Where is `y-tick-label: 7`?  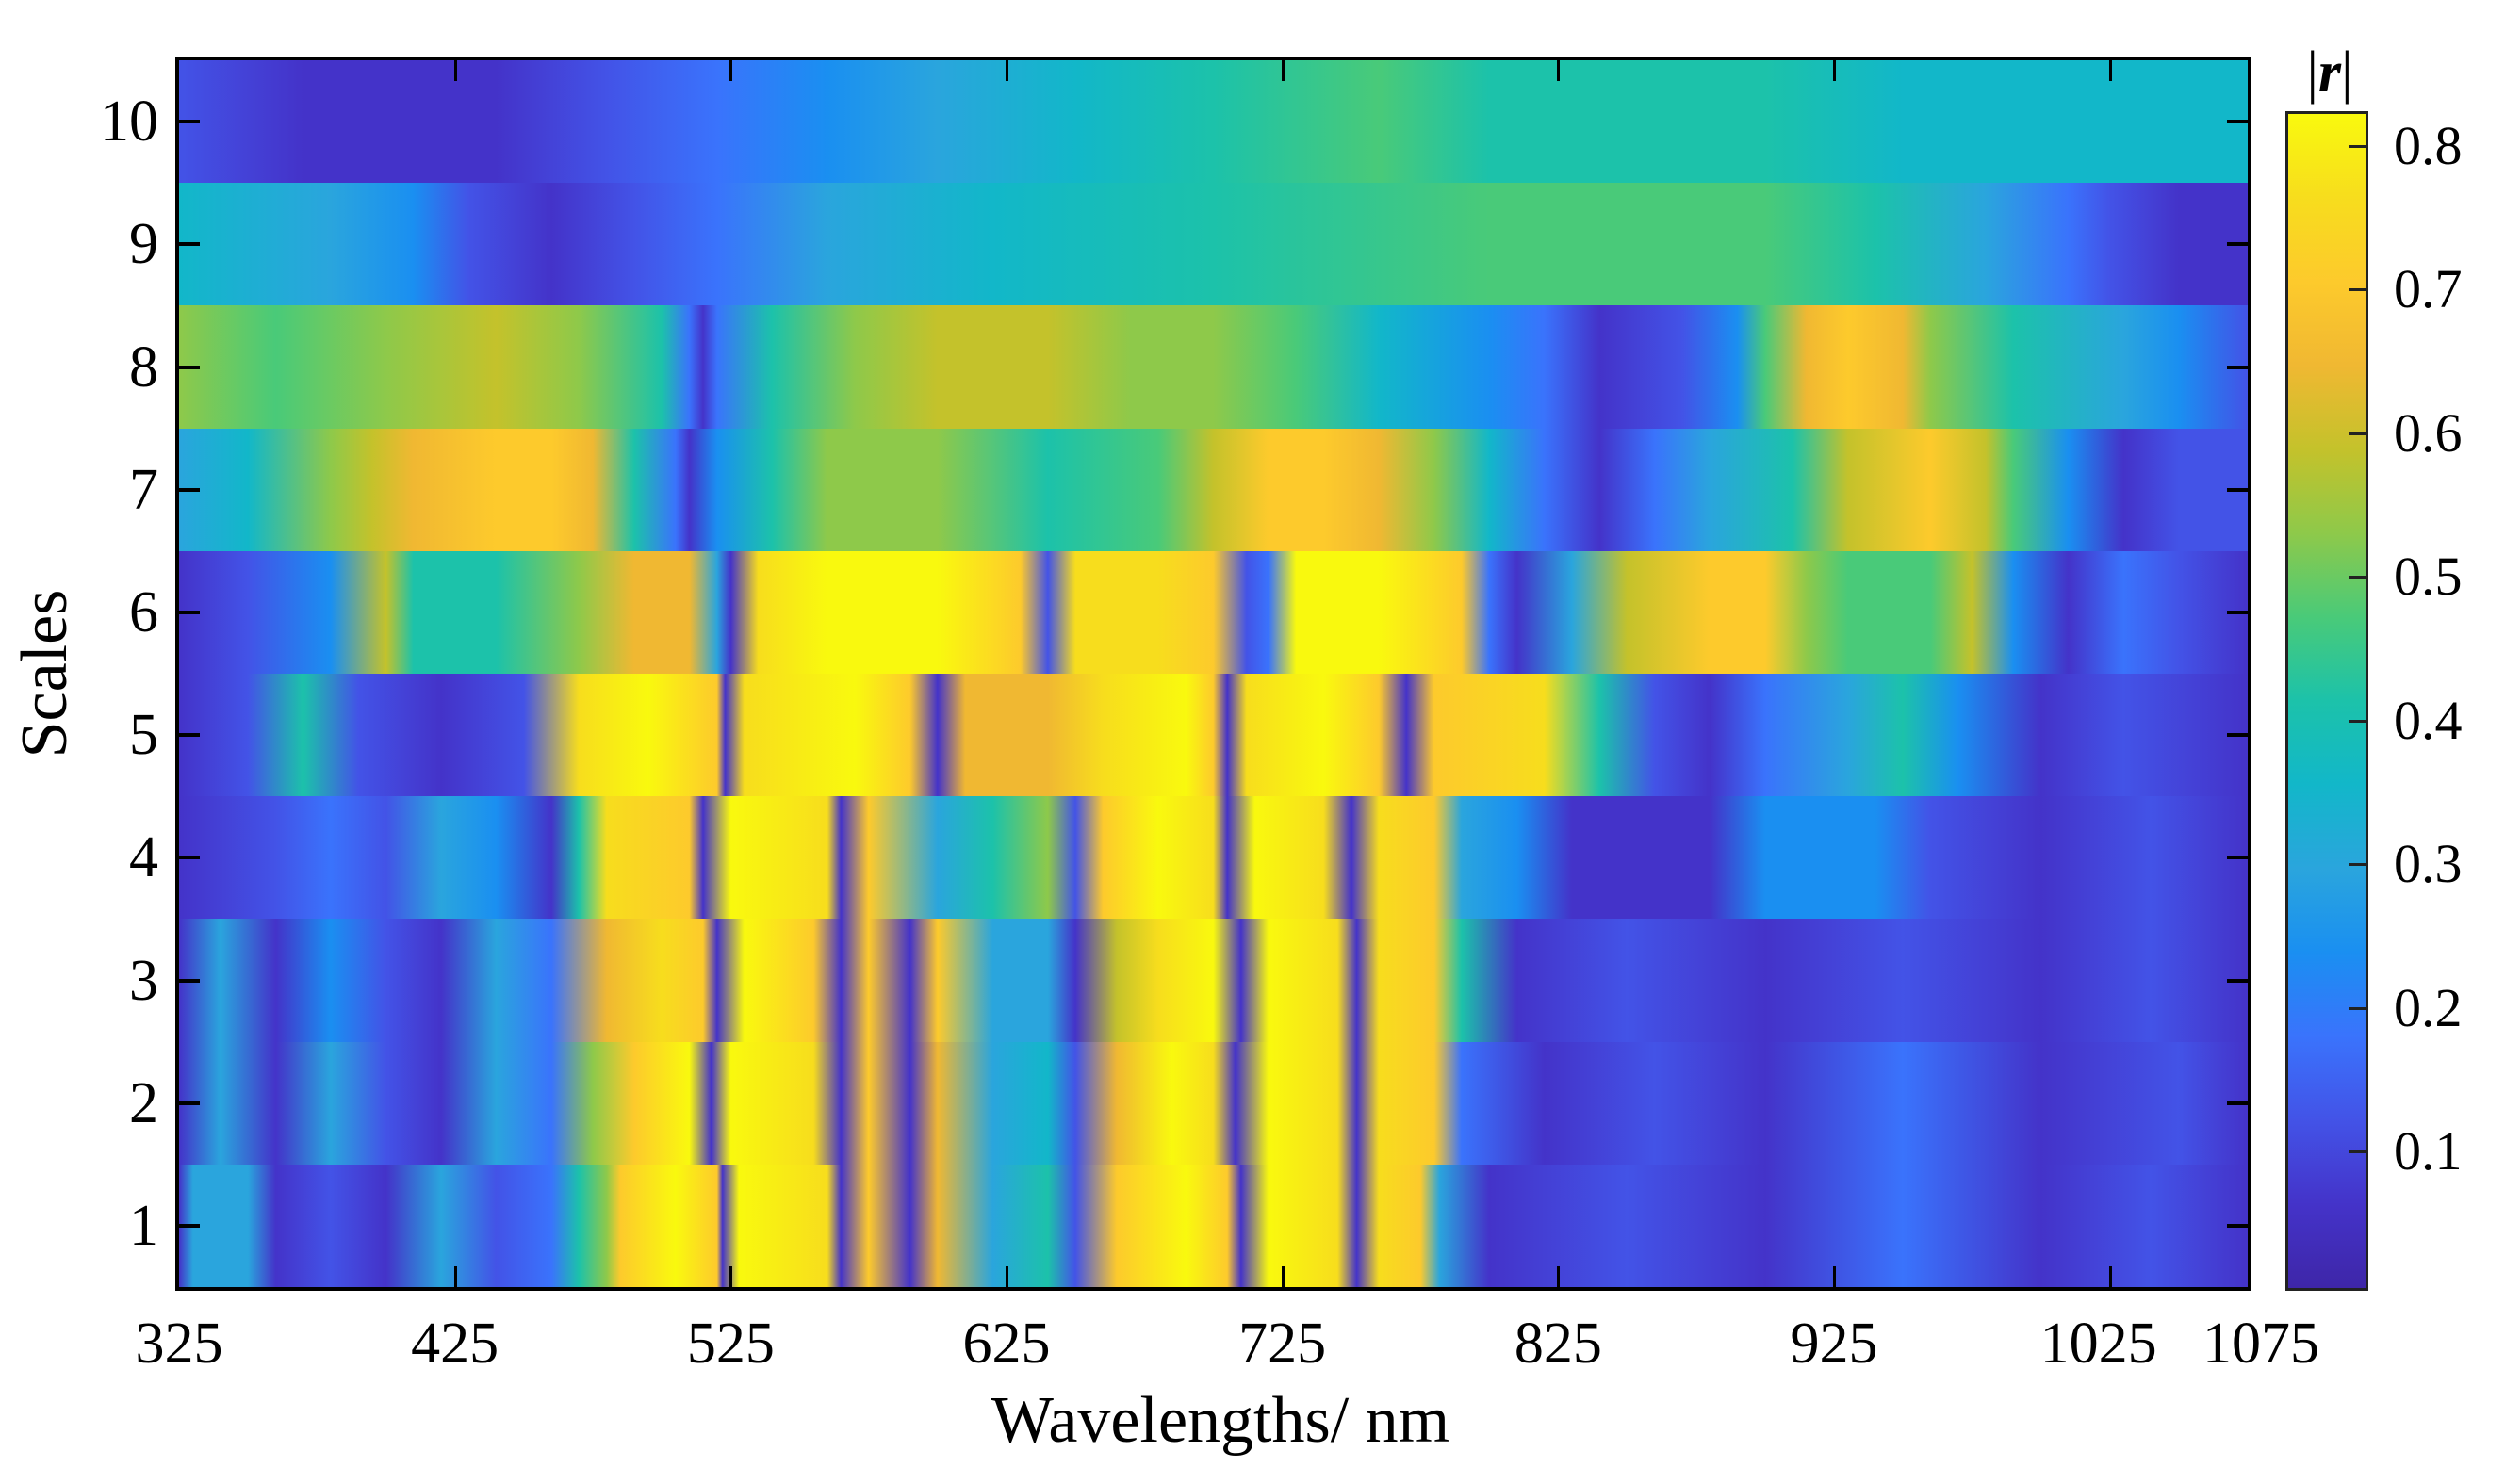
y-tick-label: 7 is located at coordinates (143, 489).